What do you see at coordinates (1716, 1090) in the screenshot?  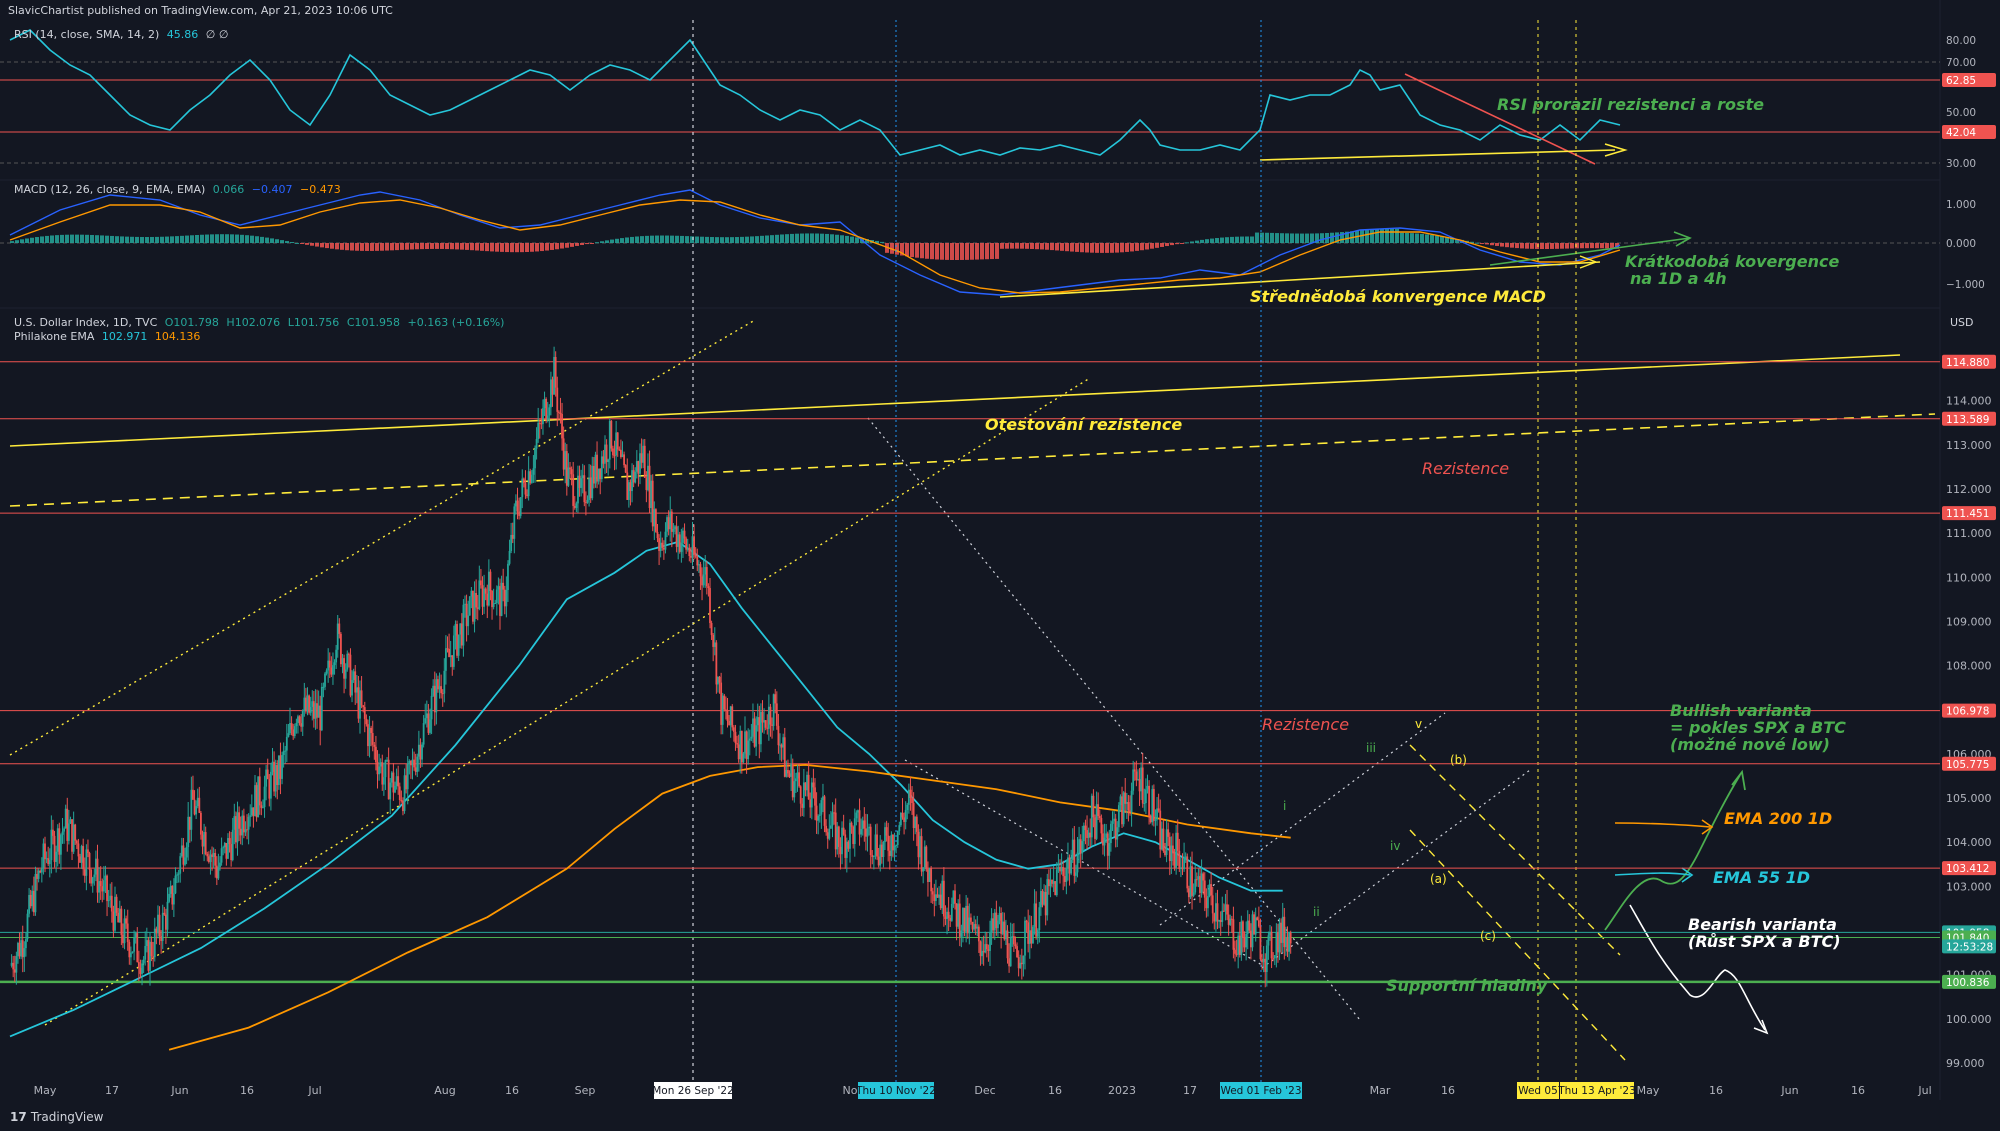 I see `x-tick-label: 16` at bounding box center [1716, 1090].